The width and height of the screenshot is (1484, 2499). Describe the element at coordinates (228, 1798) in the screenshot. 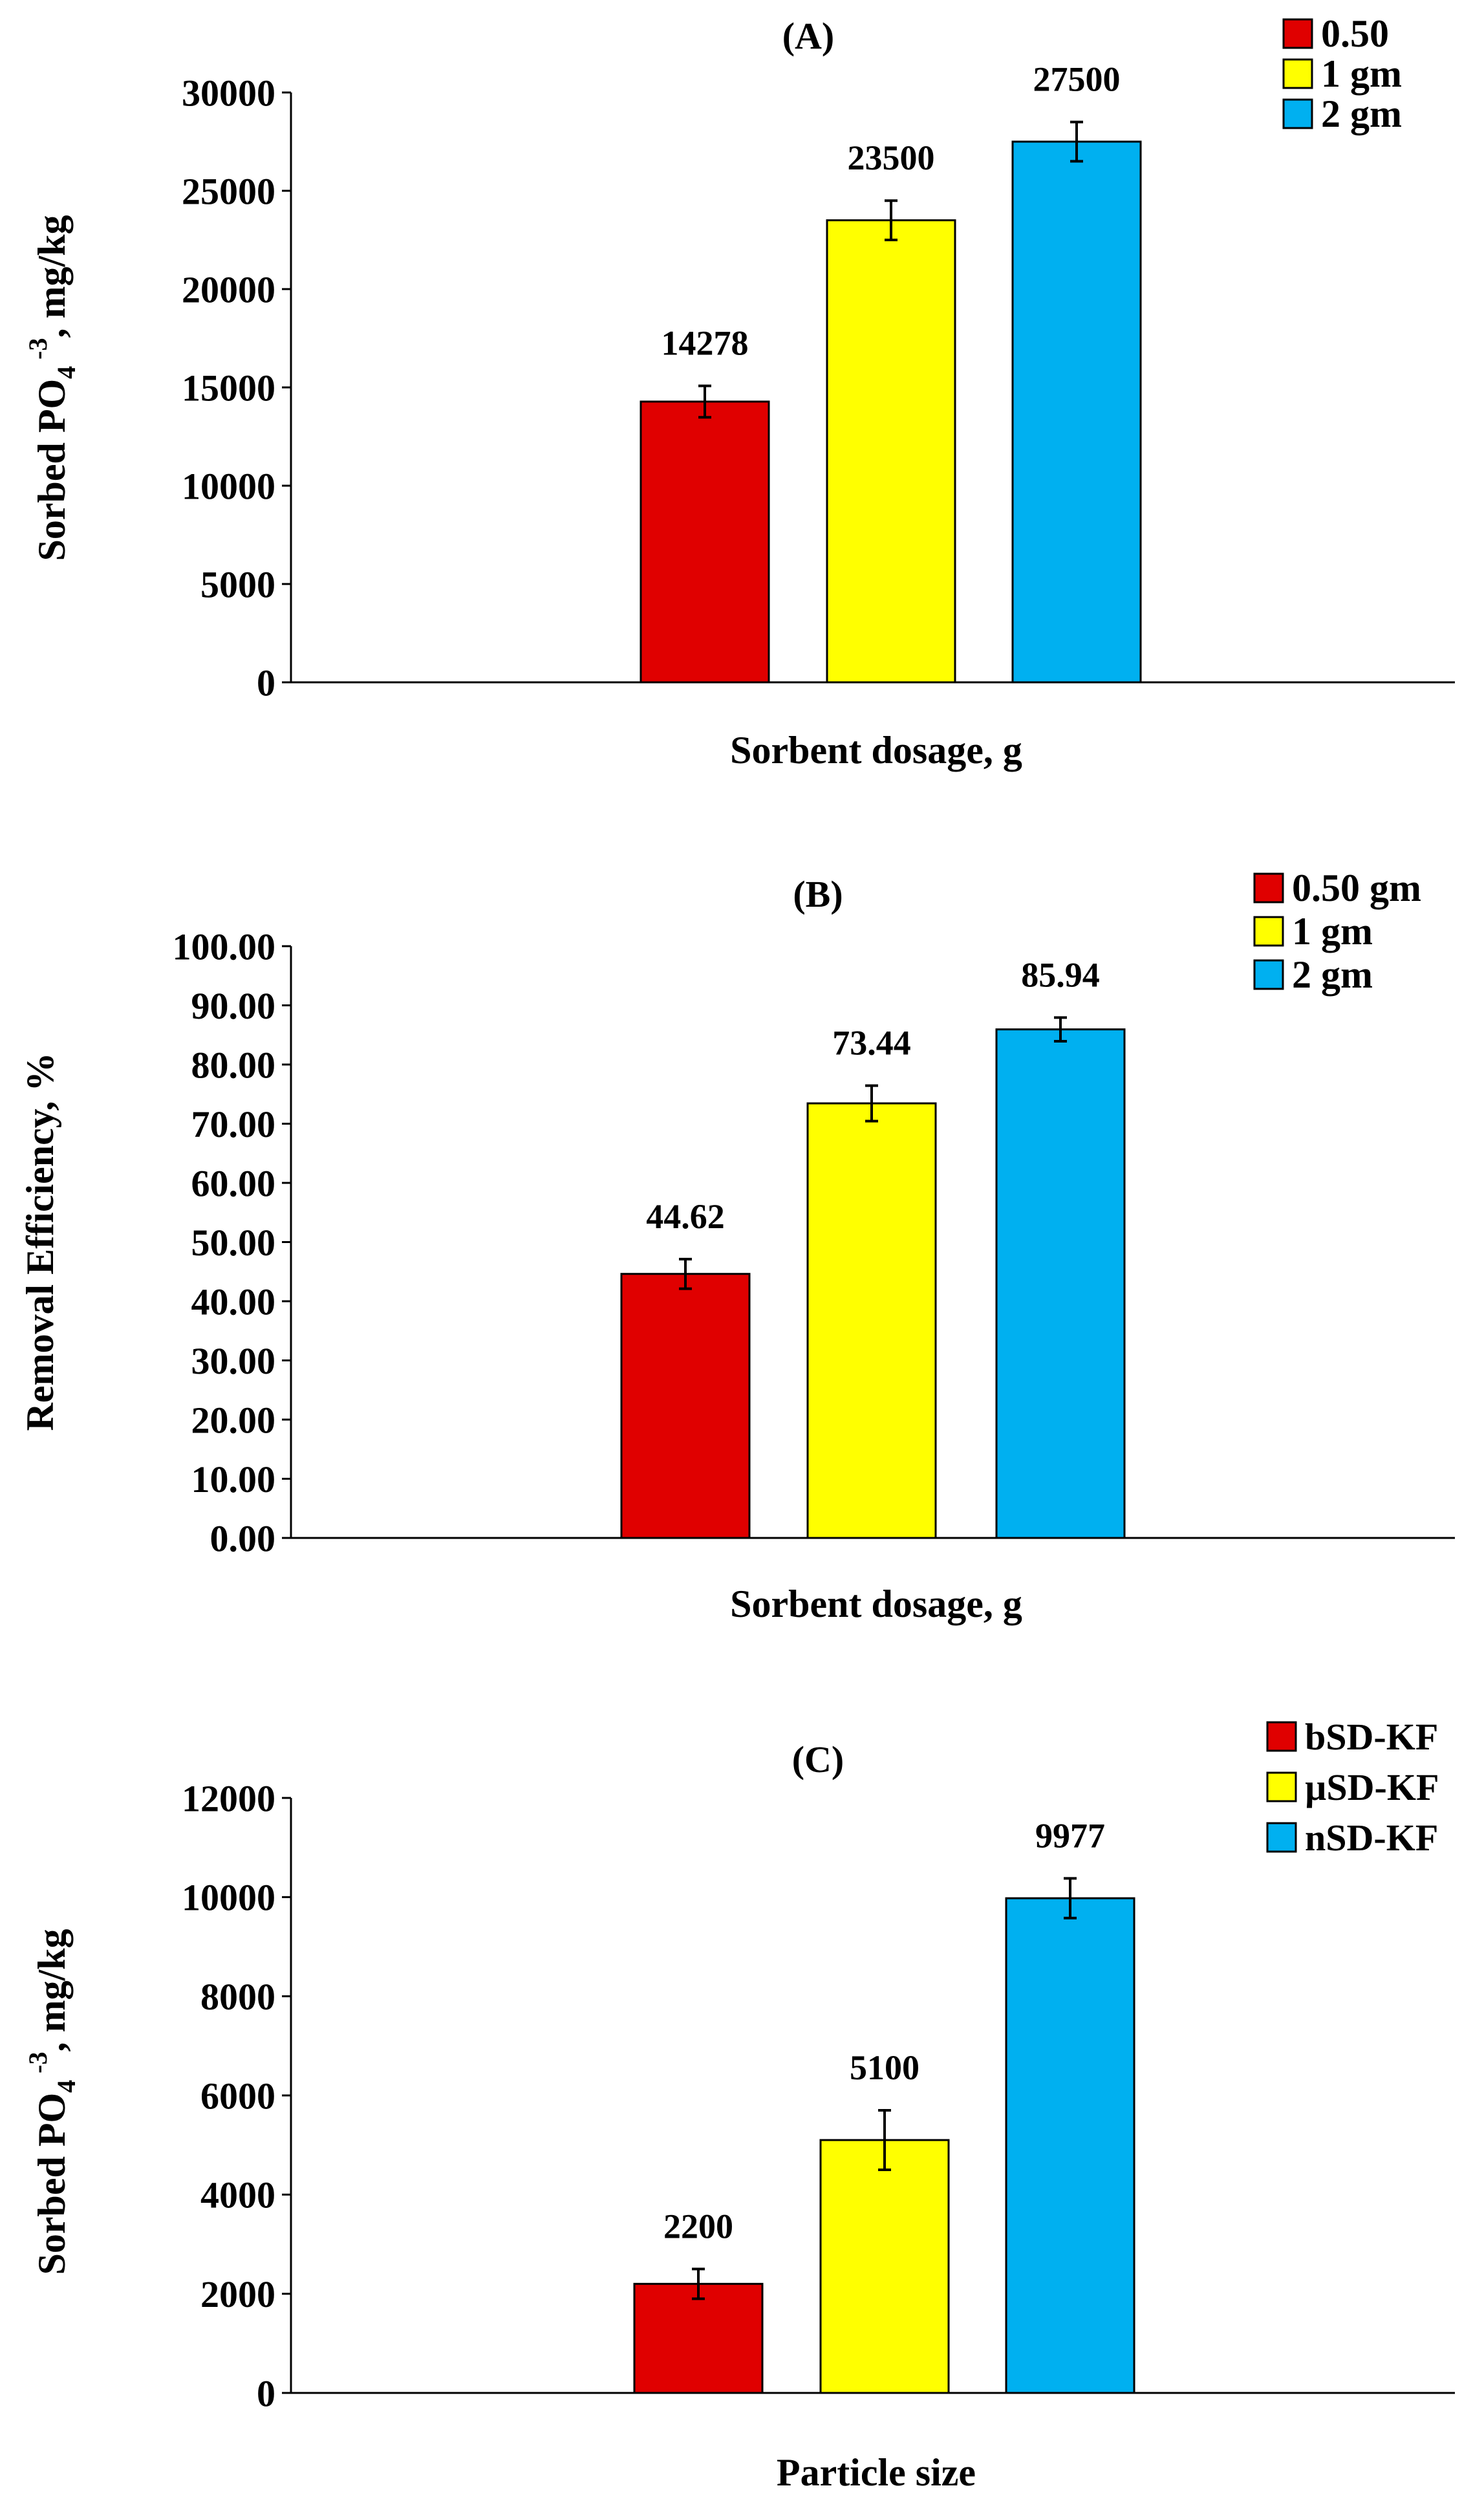

I see `y-tick-label: 12000` at that location.